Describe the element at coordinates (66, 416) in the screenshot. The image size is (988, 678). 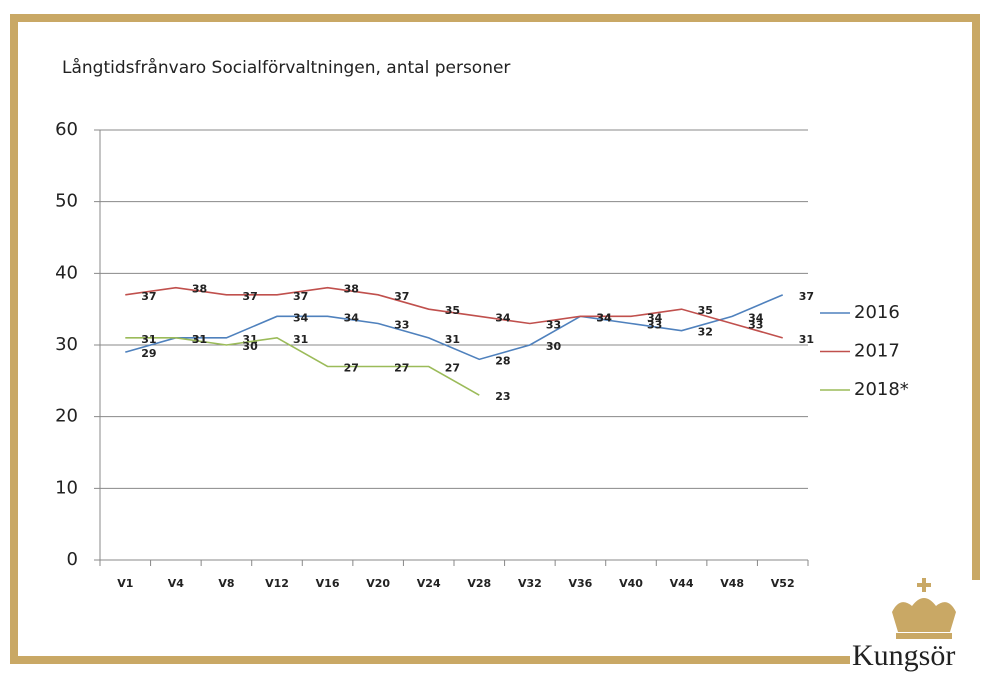
I see `y-tick-label: 20` at that location.